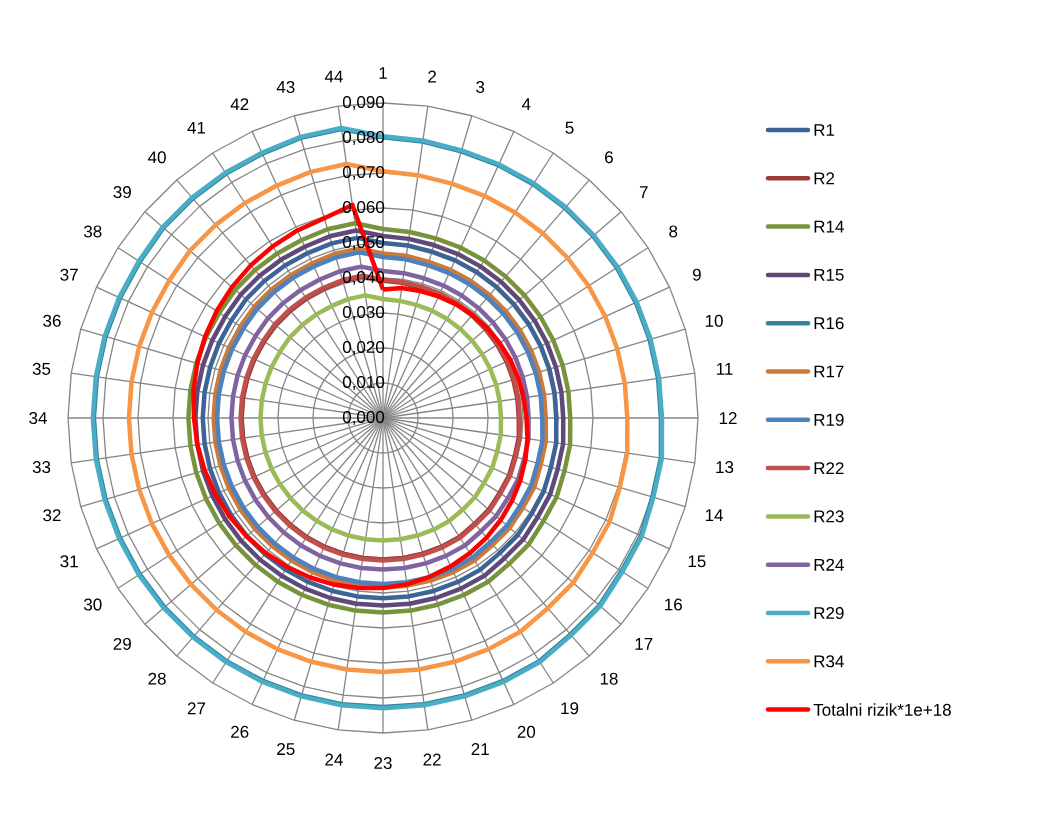 The height and width of the screenshot is (823, 1044). What do you see at coordinates (286, 749) in the screenshot?
I see `spoke-label: 25` at bounding box center [286, 749].